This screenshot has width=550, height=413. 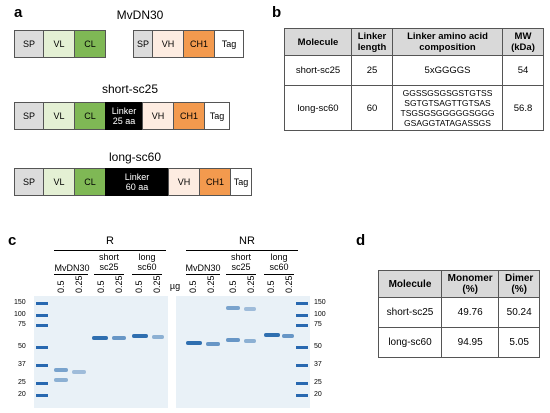 What do you see at coordinates (133, 182) in the screenshot?
I see `long-sc60-construct: SP VL CL Linker 60 aa VH CH1 Tag` at bounding box center [133, 182].